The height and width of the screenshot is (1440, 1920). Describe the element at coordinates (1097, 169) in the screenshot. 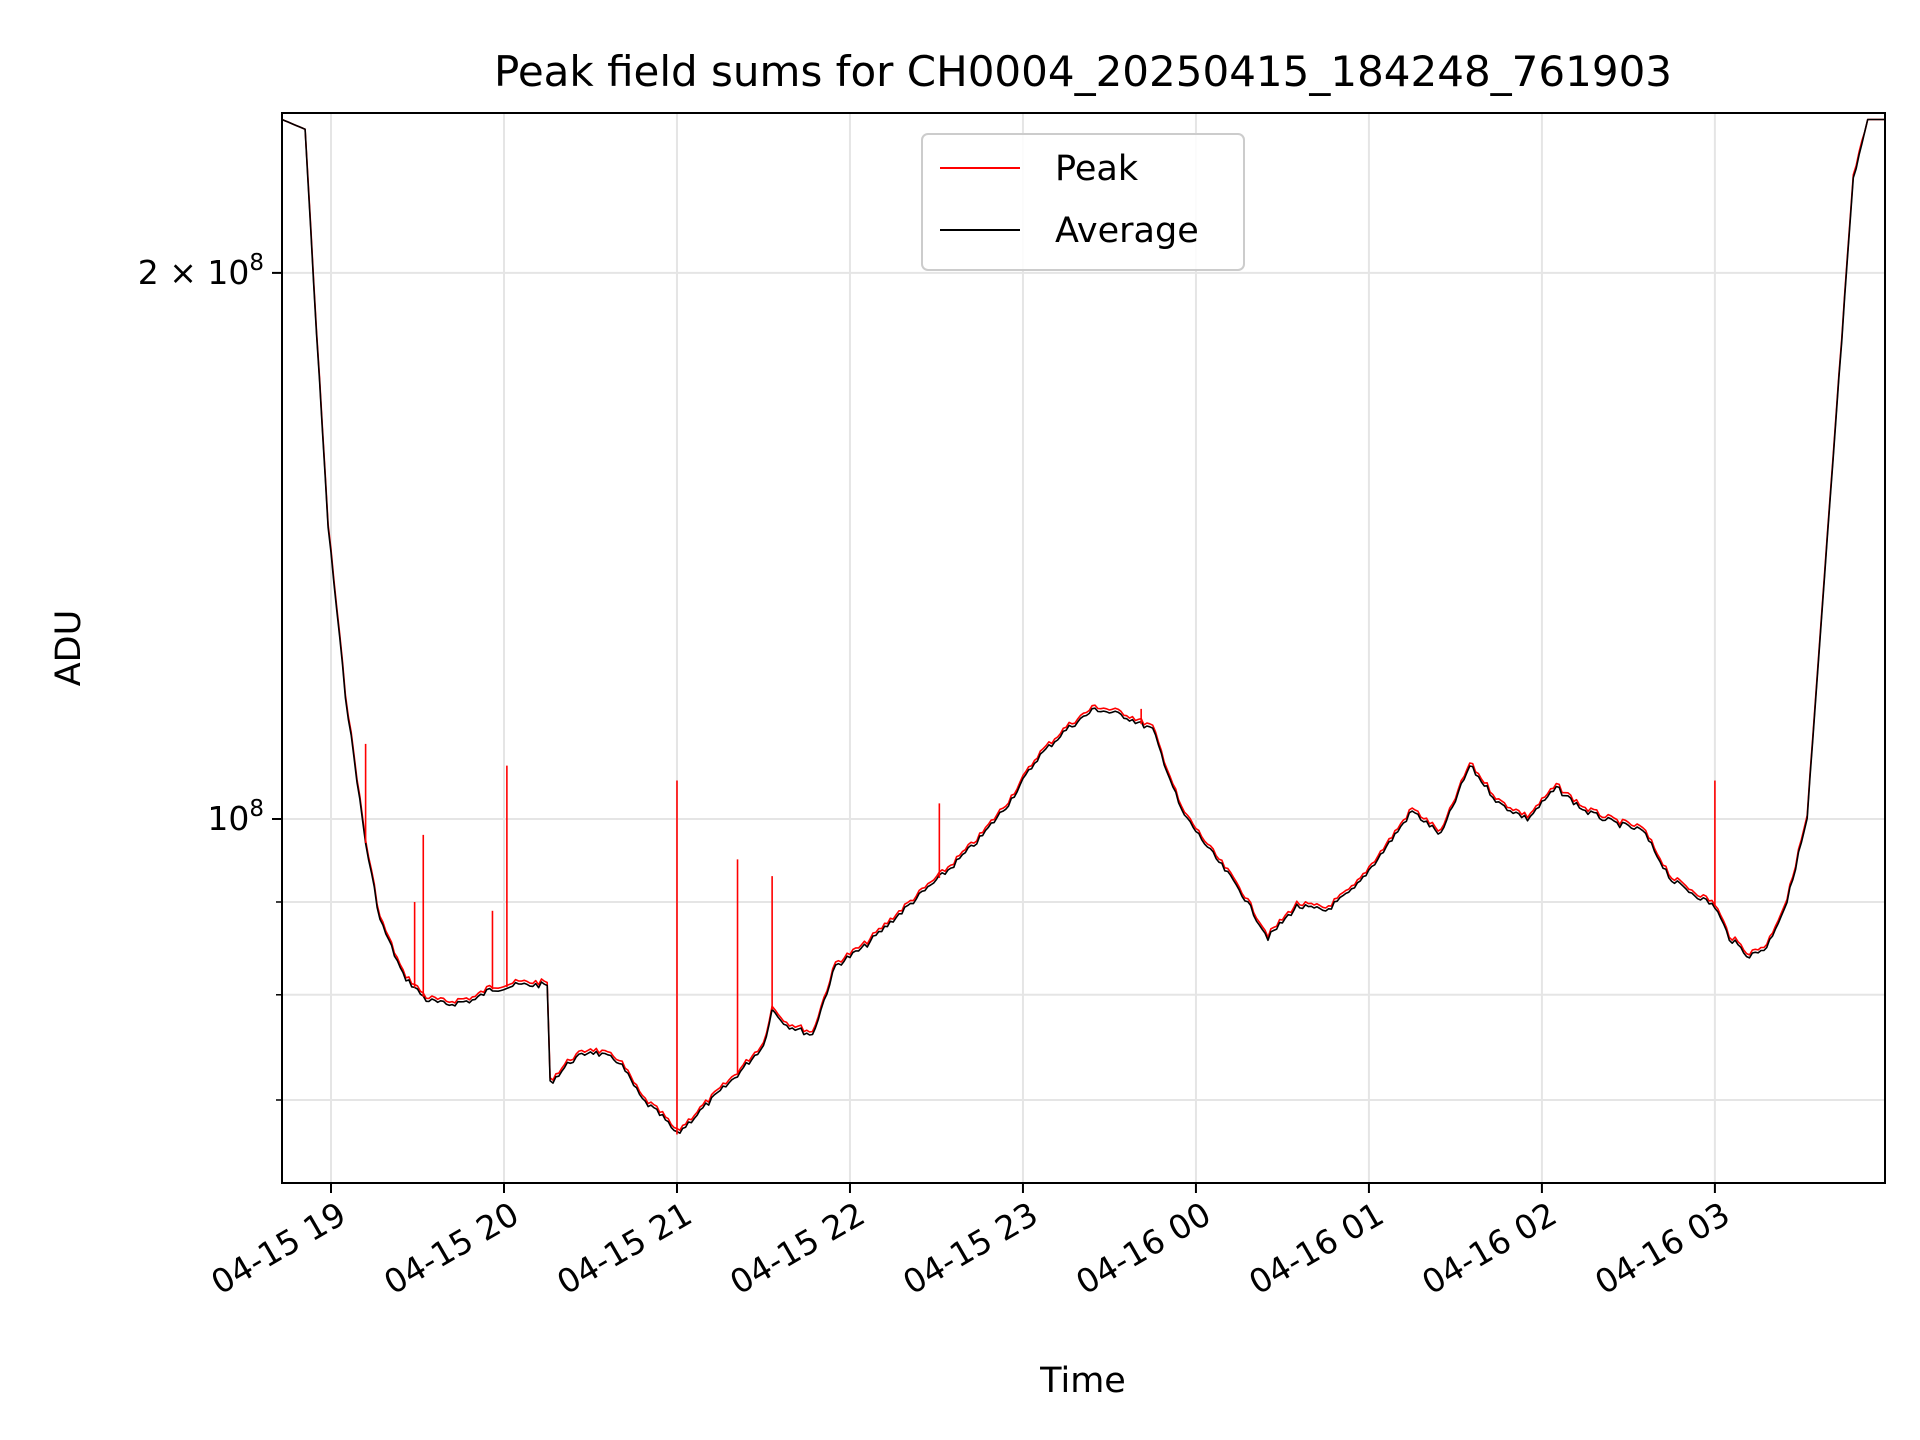

I see `legend-label-peak: Peak` at that location.